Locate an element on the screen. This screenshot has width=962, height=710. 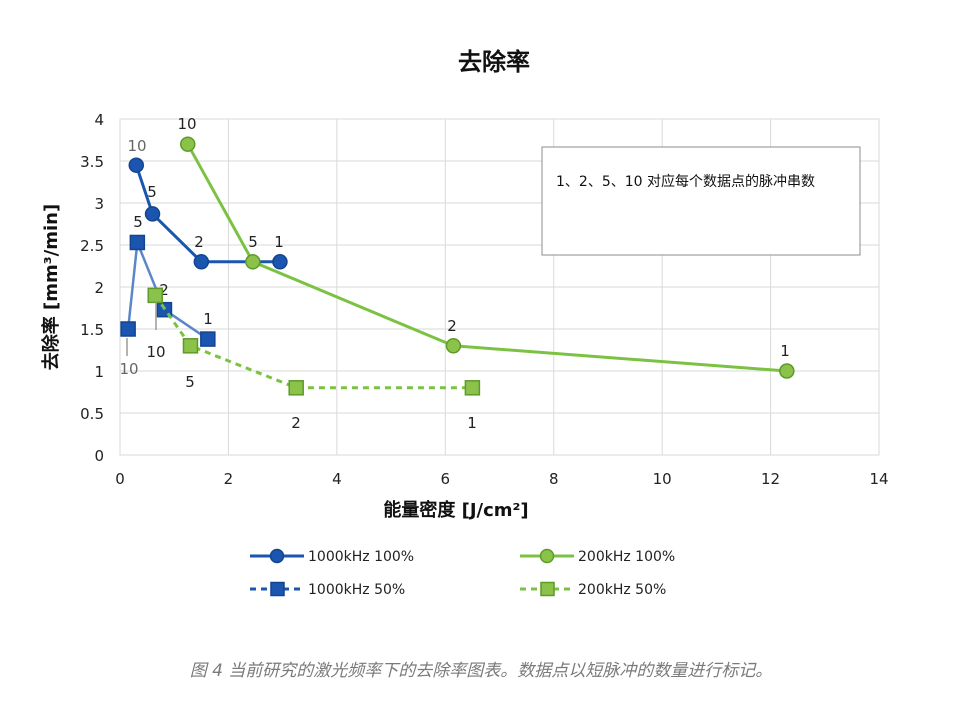
legend-item: 200kHz 50% is located at coordinates (593, 589).